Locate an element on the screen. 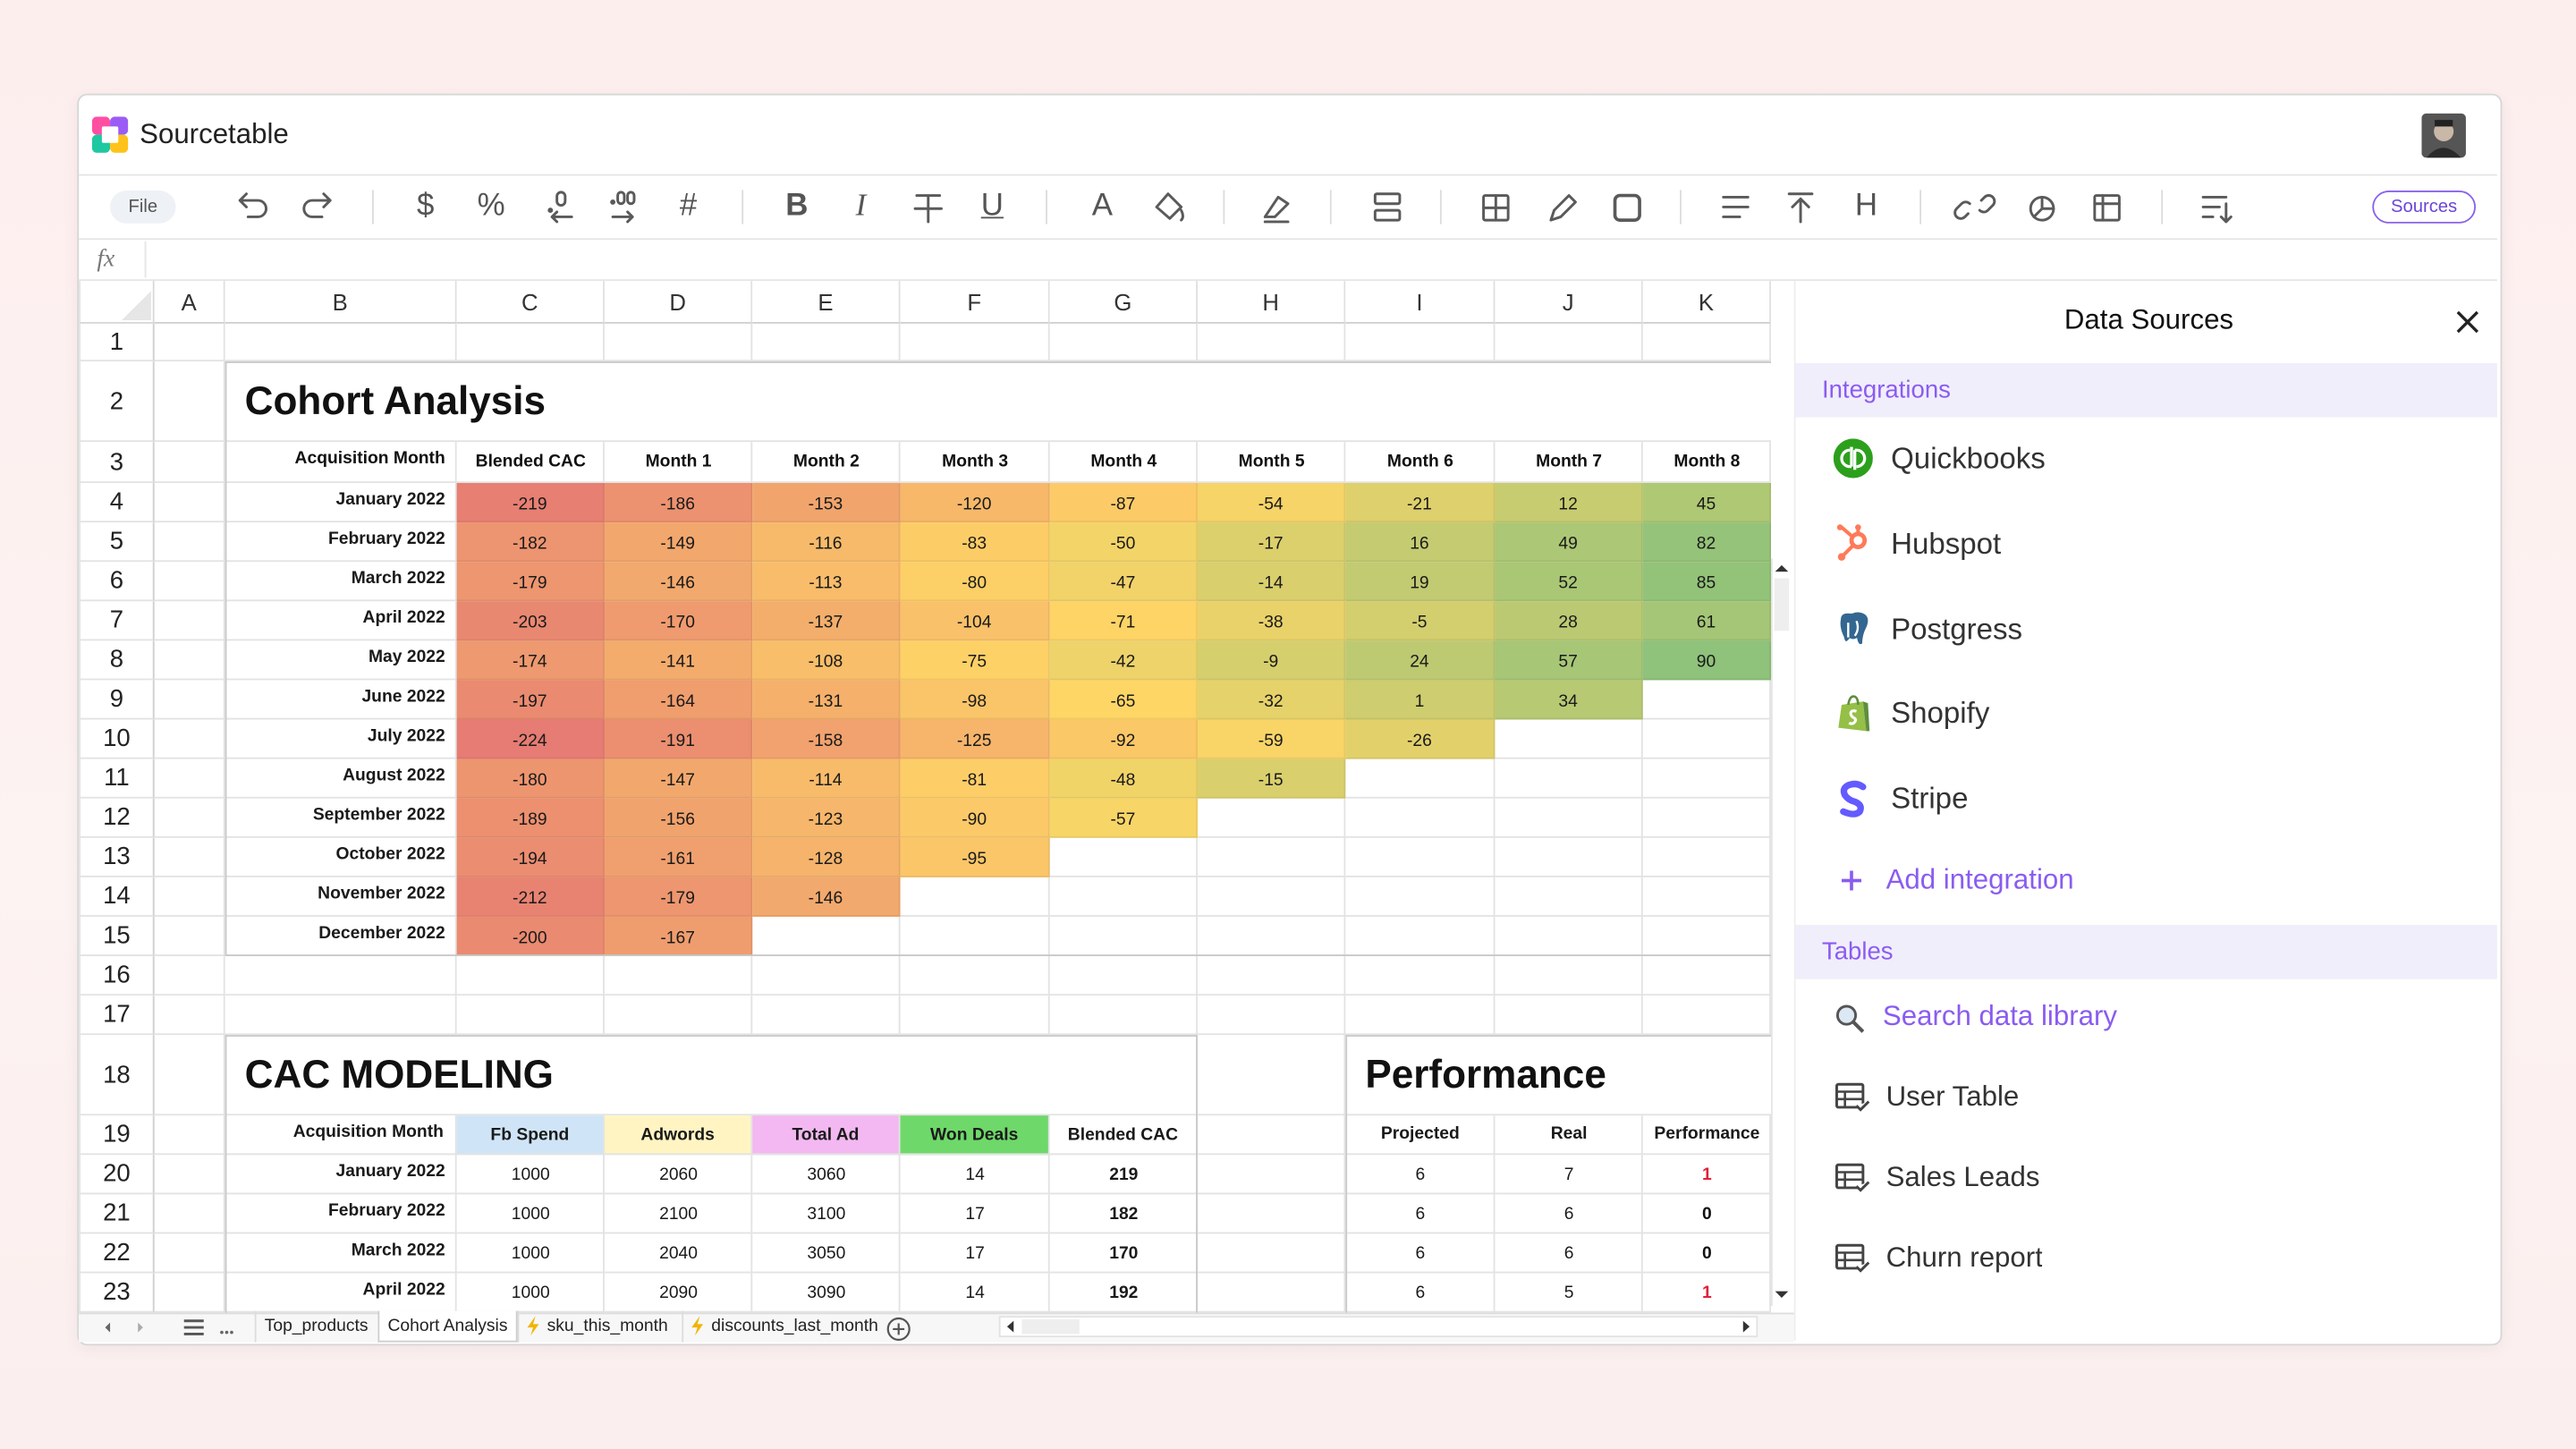  integration-item: Shopify is located at coordinates (1940, 713).